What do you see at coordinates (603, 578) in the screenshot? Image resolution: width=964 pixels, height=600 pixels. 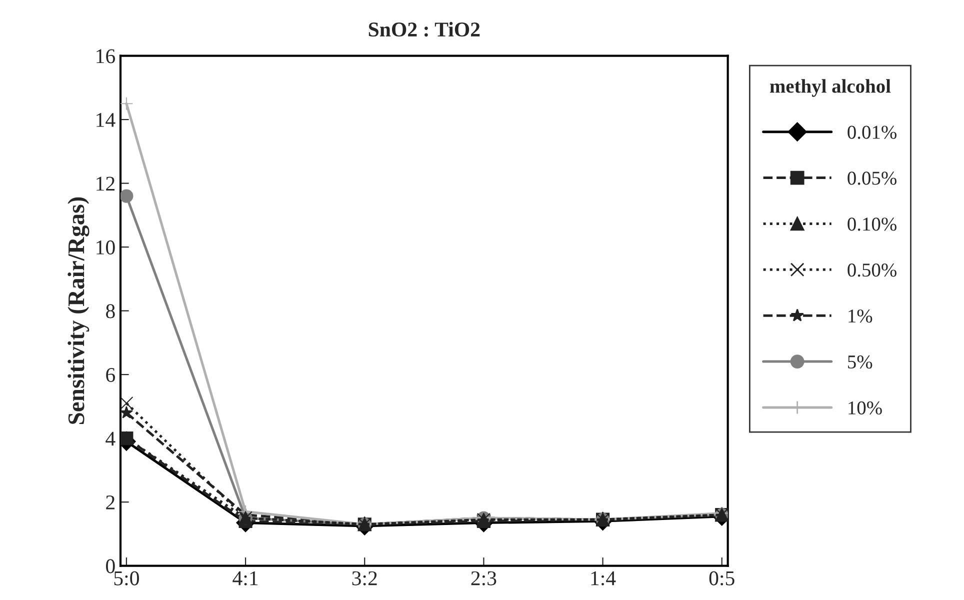 I see `x-tick-label: 1:4` at bounding box center [603, 578].